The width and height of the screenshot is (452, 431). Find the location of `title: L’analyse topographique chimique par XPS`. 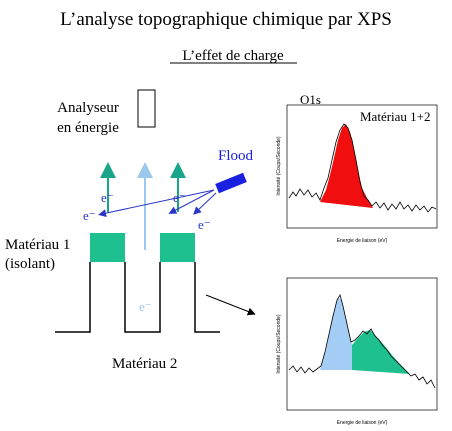

title: L’analyse topographique chimique par XPS is located at coordinates (226, 19).